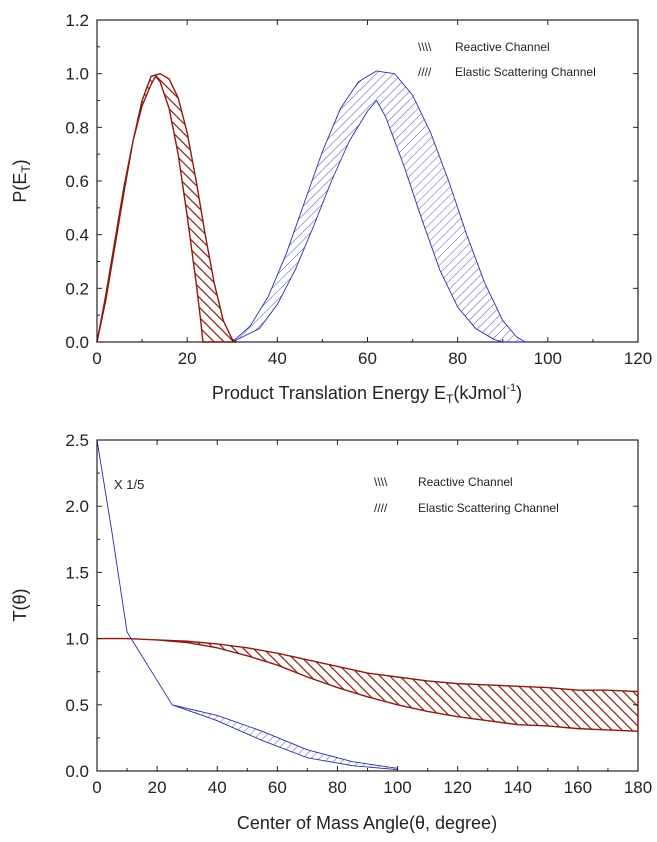  What do you see at coordinates (638, 787) in the screenshot?
I see `c2-x-tick-label: 180` at bounding box center [638, 787].